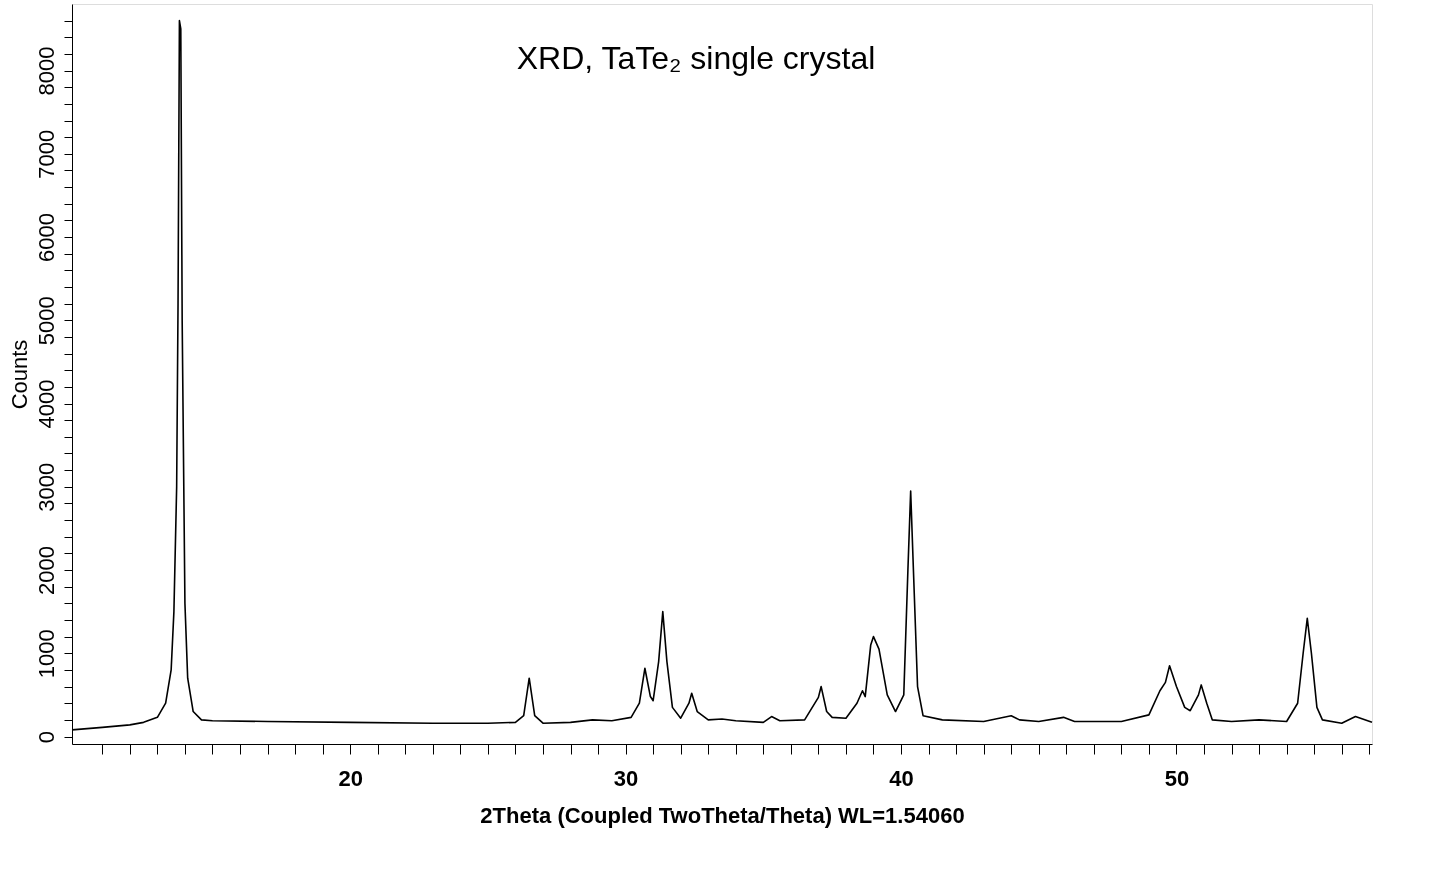 The image size is (1431, 875). I want to click on x-tick-label: 20, so click(350, 778).